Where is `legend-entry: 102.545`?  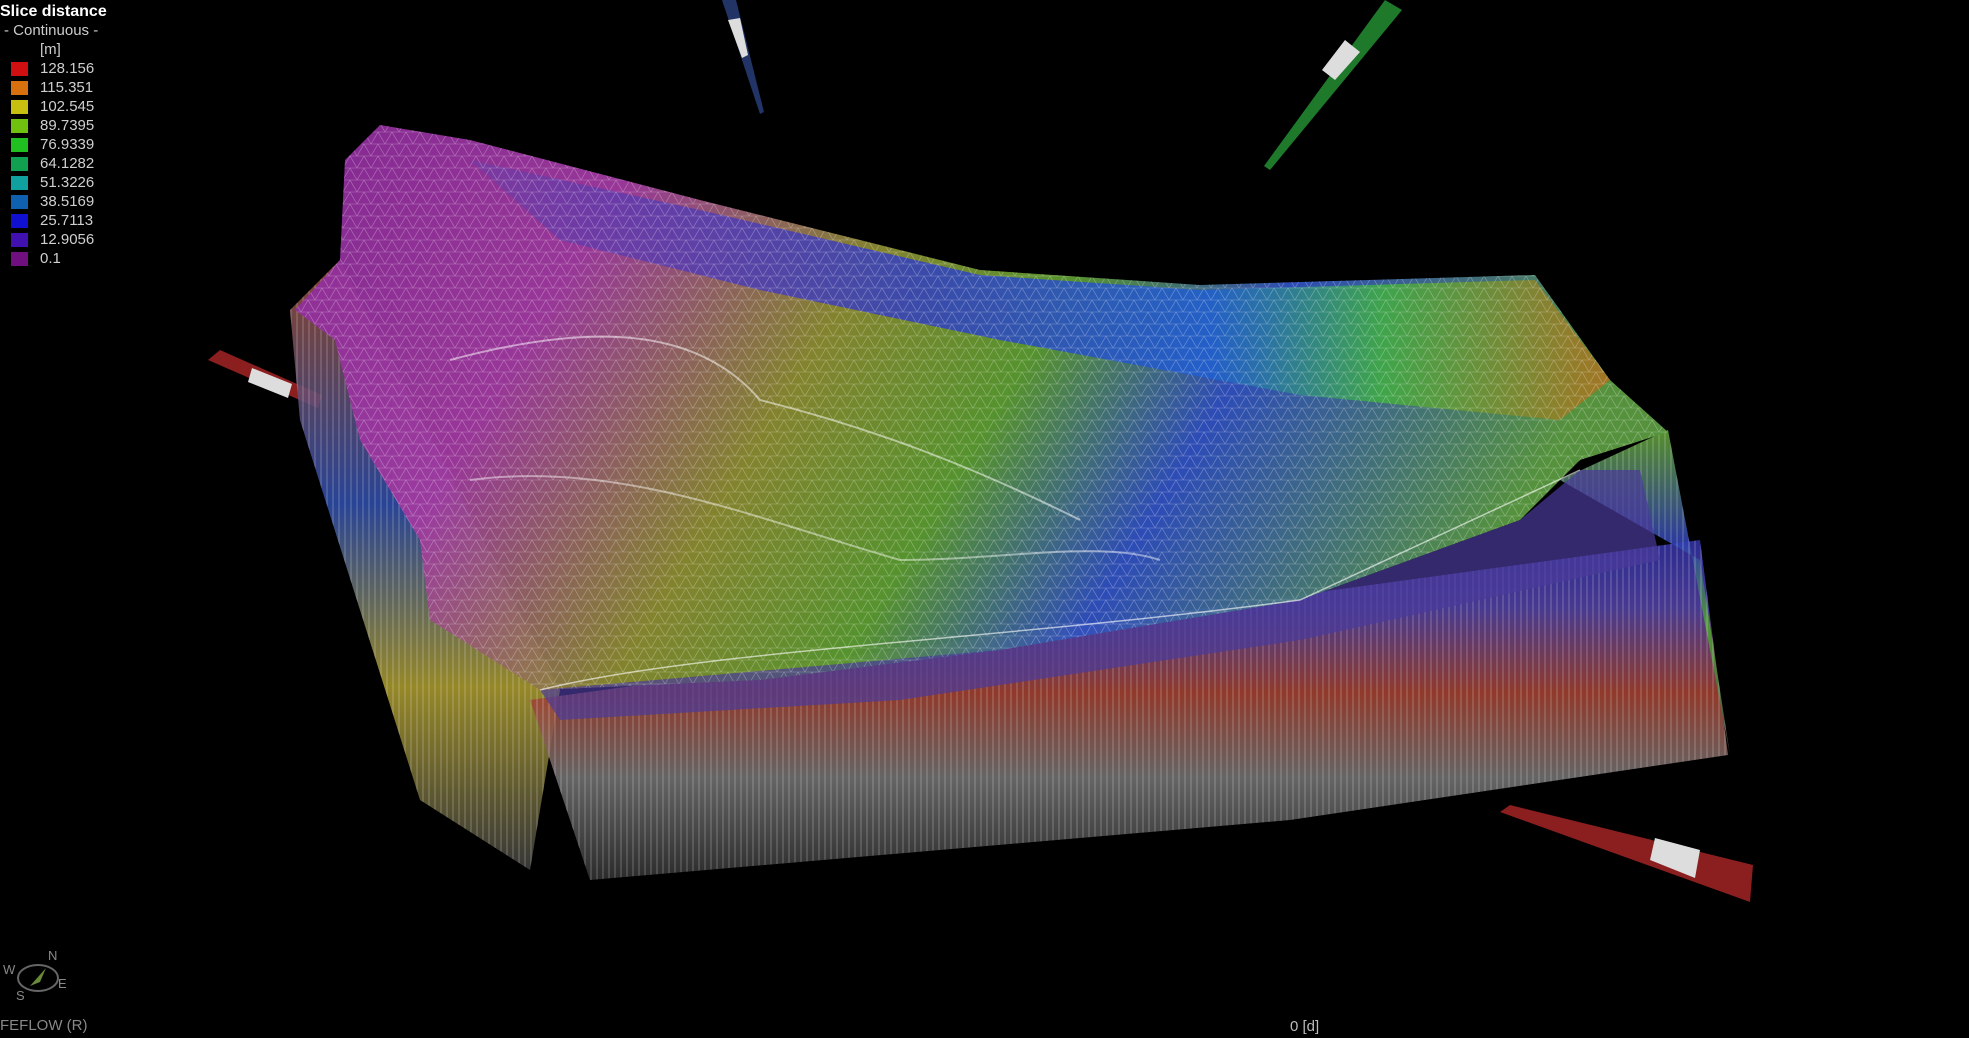 legend-entry: 102.545 is located at coordinates (53, 106).